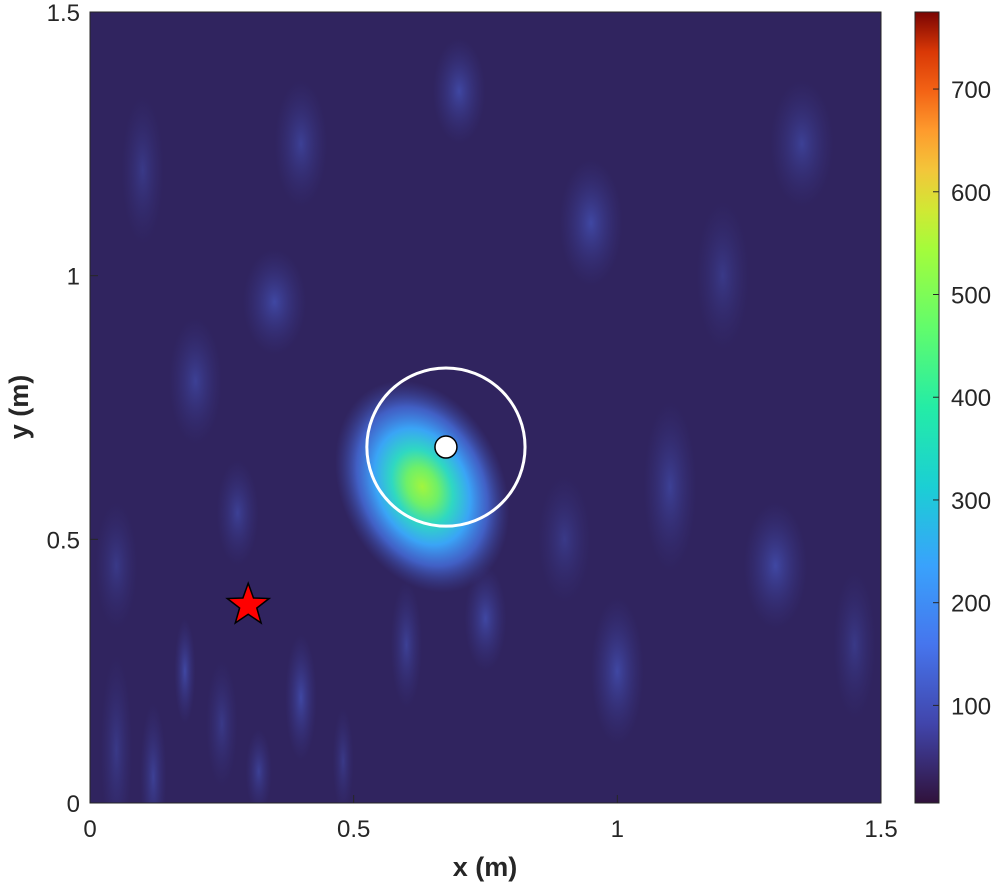 Image resolution: width=996 pixels, height=887 pixels. What do you see at coordinates (63, 540) in the screenshot?
I see `y-tick-label: 0.5` at bounding box center [63, 540].